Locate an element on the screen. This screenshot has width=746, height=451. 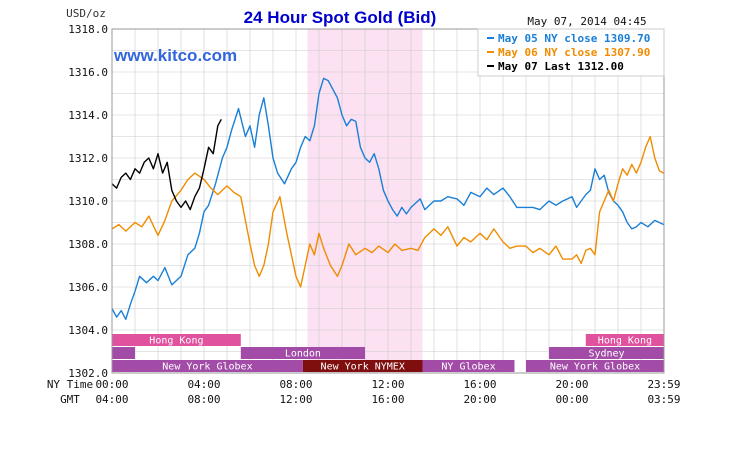
session-label: London is located at coordinates (303, 354).